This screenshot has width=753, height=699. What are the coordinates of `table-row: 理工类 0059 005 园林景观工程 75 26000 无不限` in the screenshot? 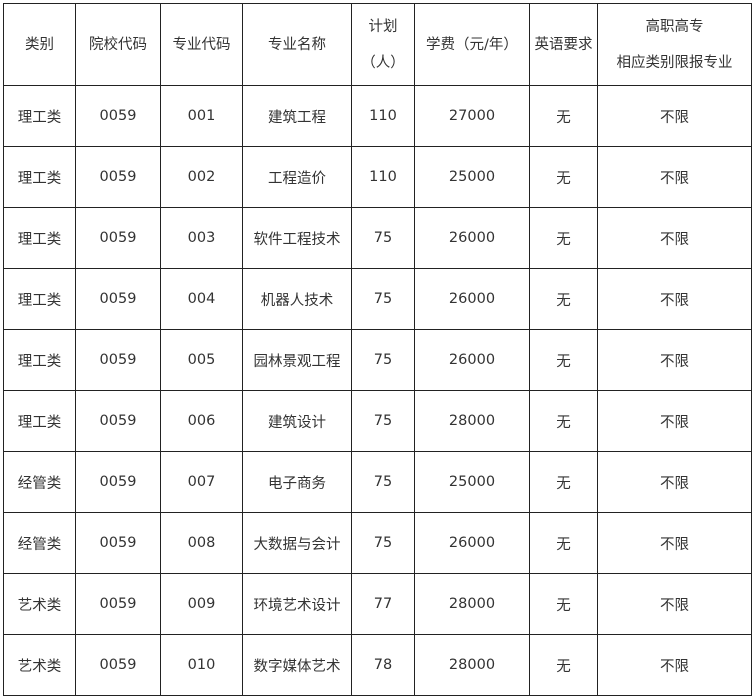 It's located at (377, 360).